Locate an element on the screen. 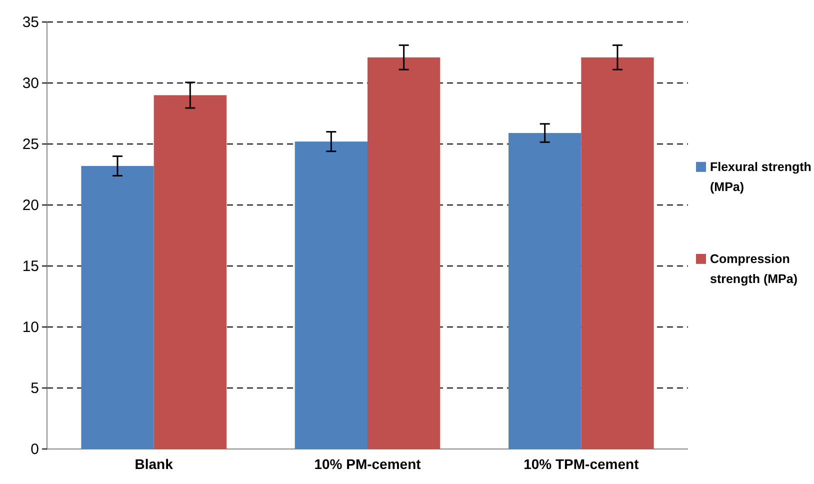 The width and height of the screenshot is (814, 484). x-tick-label: 10% TPM-cement is located at coordinates (582, 464).